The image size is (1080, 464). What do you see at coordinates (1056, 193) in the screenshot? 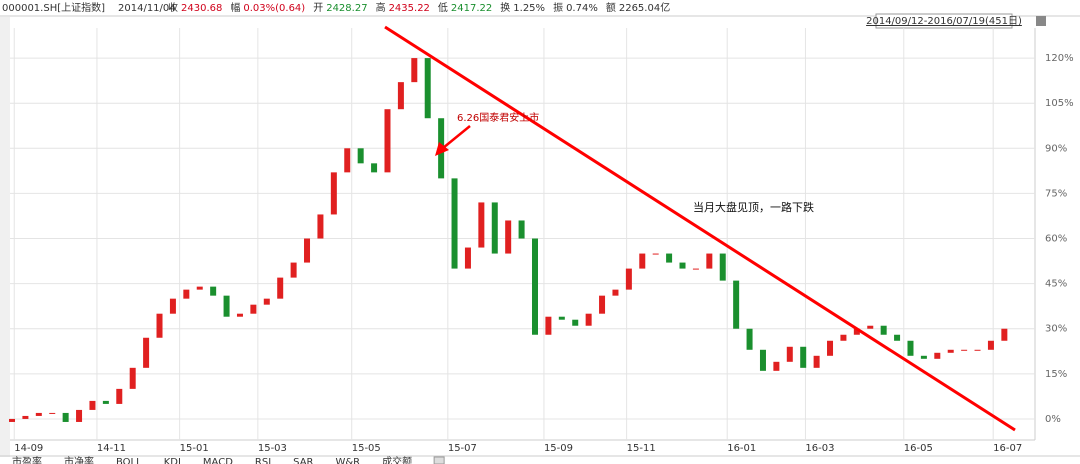
I see `y-tick-label: 75%` at bounding box center [1056, 193].